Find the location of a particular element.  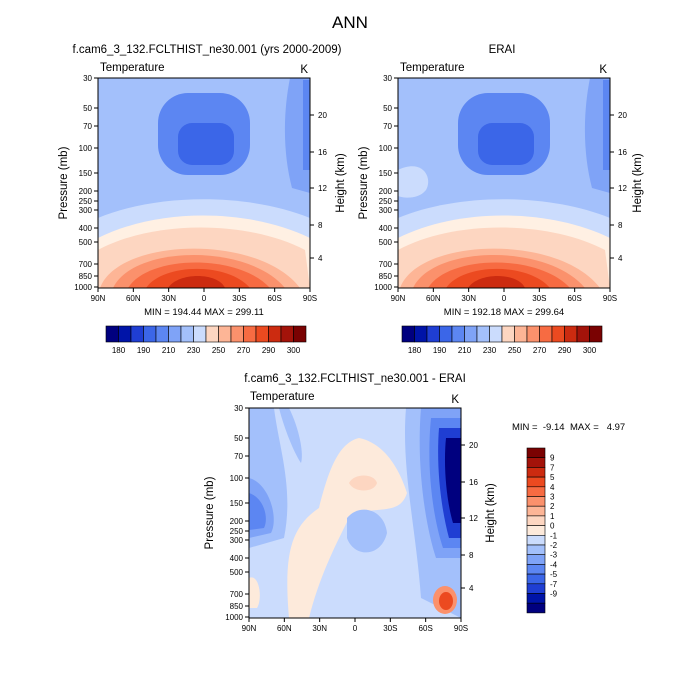

field-positive-core is located at coordinates (446, 601).